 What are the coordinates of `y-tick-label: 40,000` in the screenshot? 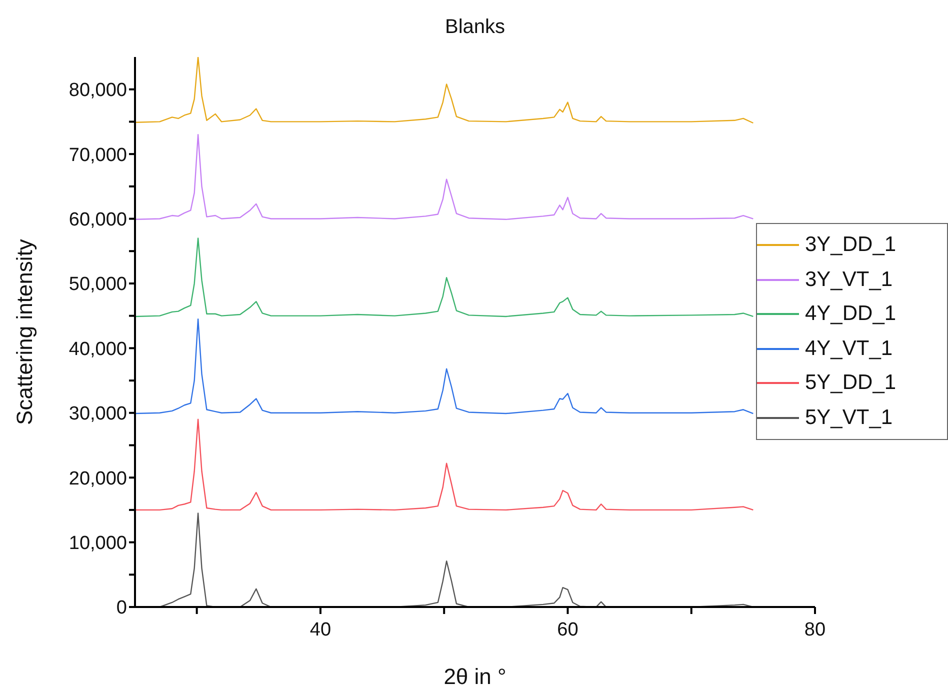 It's located at (97, 349).